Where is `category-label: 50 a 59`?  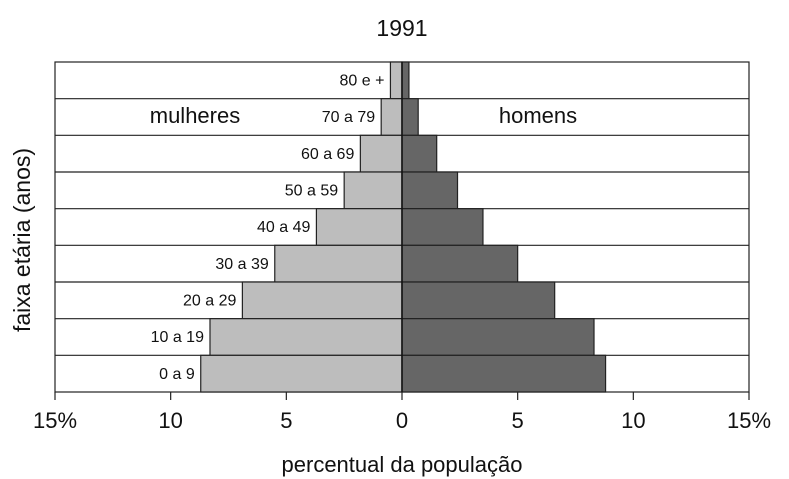
category-label: 50 a 59 is located at coordinates (311, 191).